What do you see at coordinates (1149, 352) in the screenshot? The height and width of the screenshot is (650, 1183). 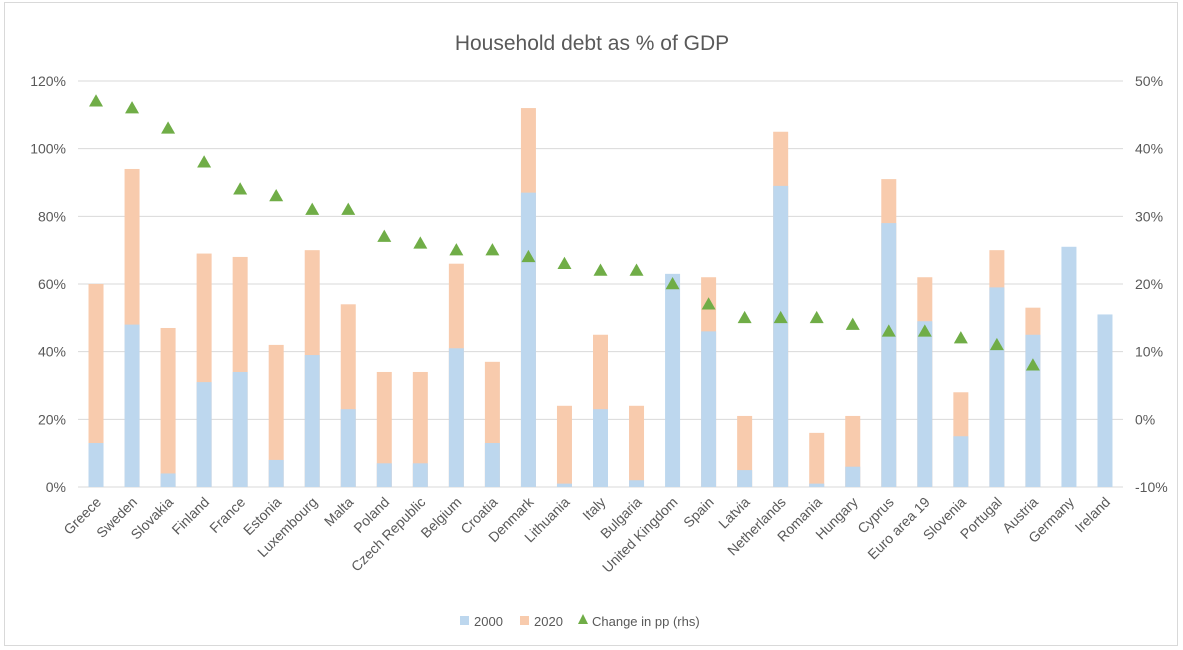 I see `right-axis-tick-label: 10%` at bounding box center [1149, 352].